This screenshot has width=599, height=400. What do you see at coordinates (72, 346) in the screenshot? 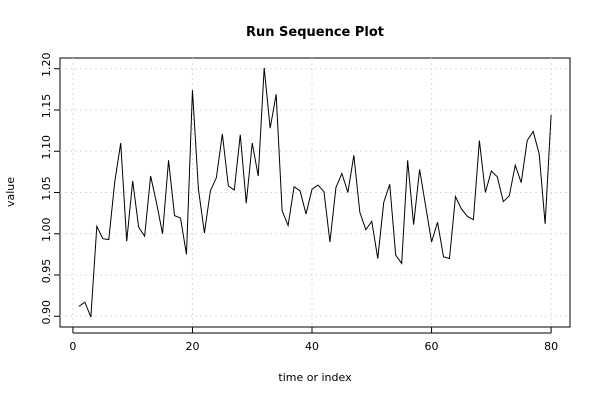
I see `x-tick-label: 0` at bounding box center [72, 346].